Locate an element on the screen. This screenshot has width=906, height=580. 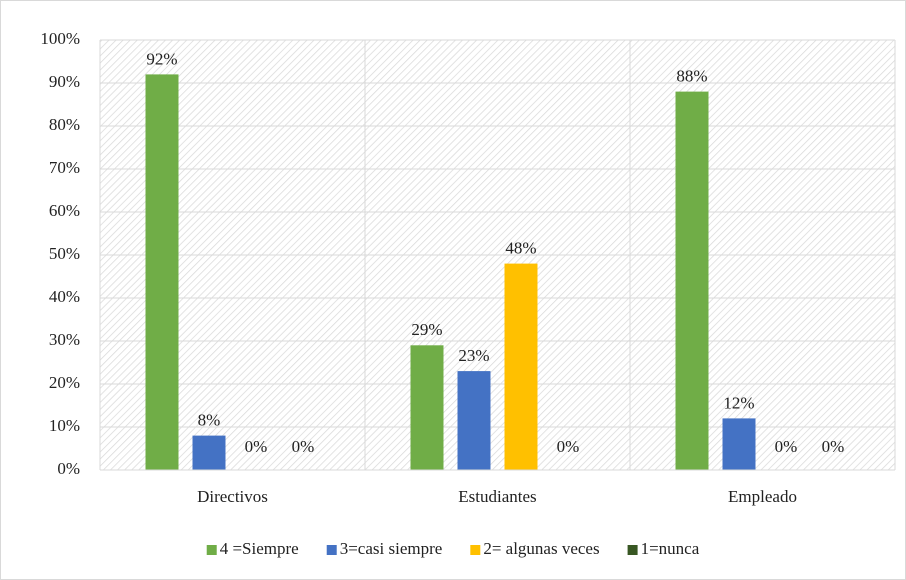
data-label: 12% is located at coordinates (738, 402).